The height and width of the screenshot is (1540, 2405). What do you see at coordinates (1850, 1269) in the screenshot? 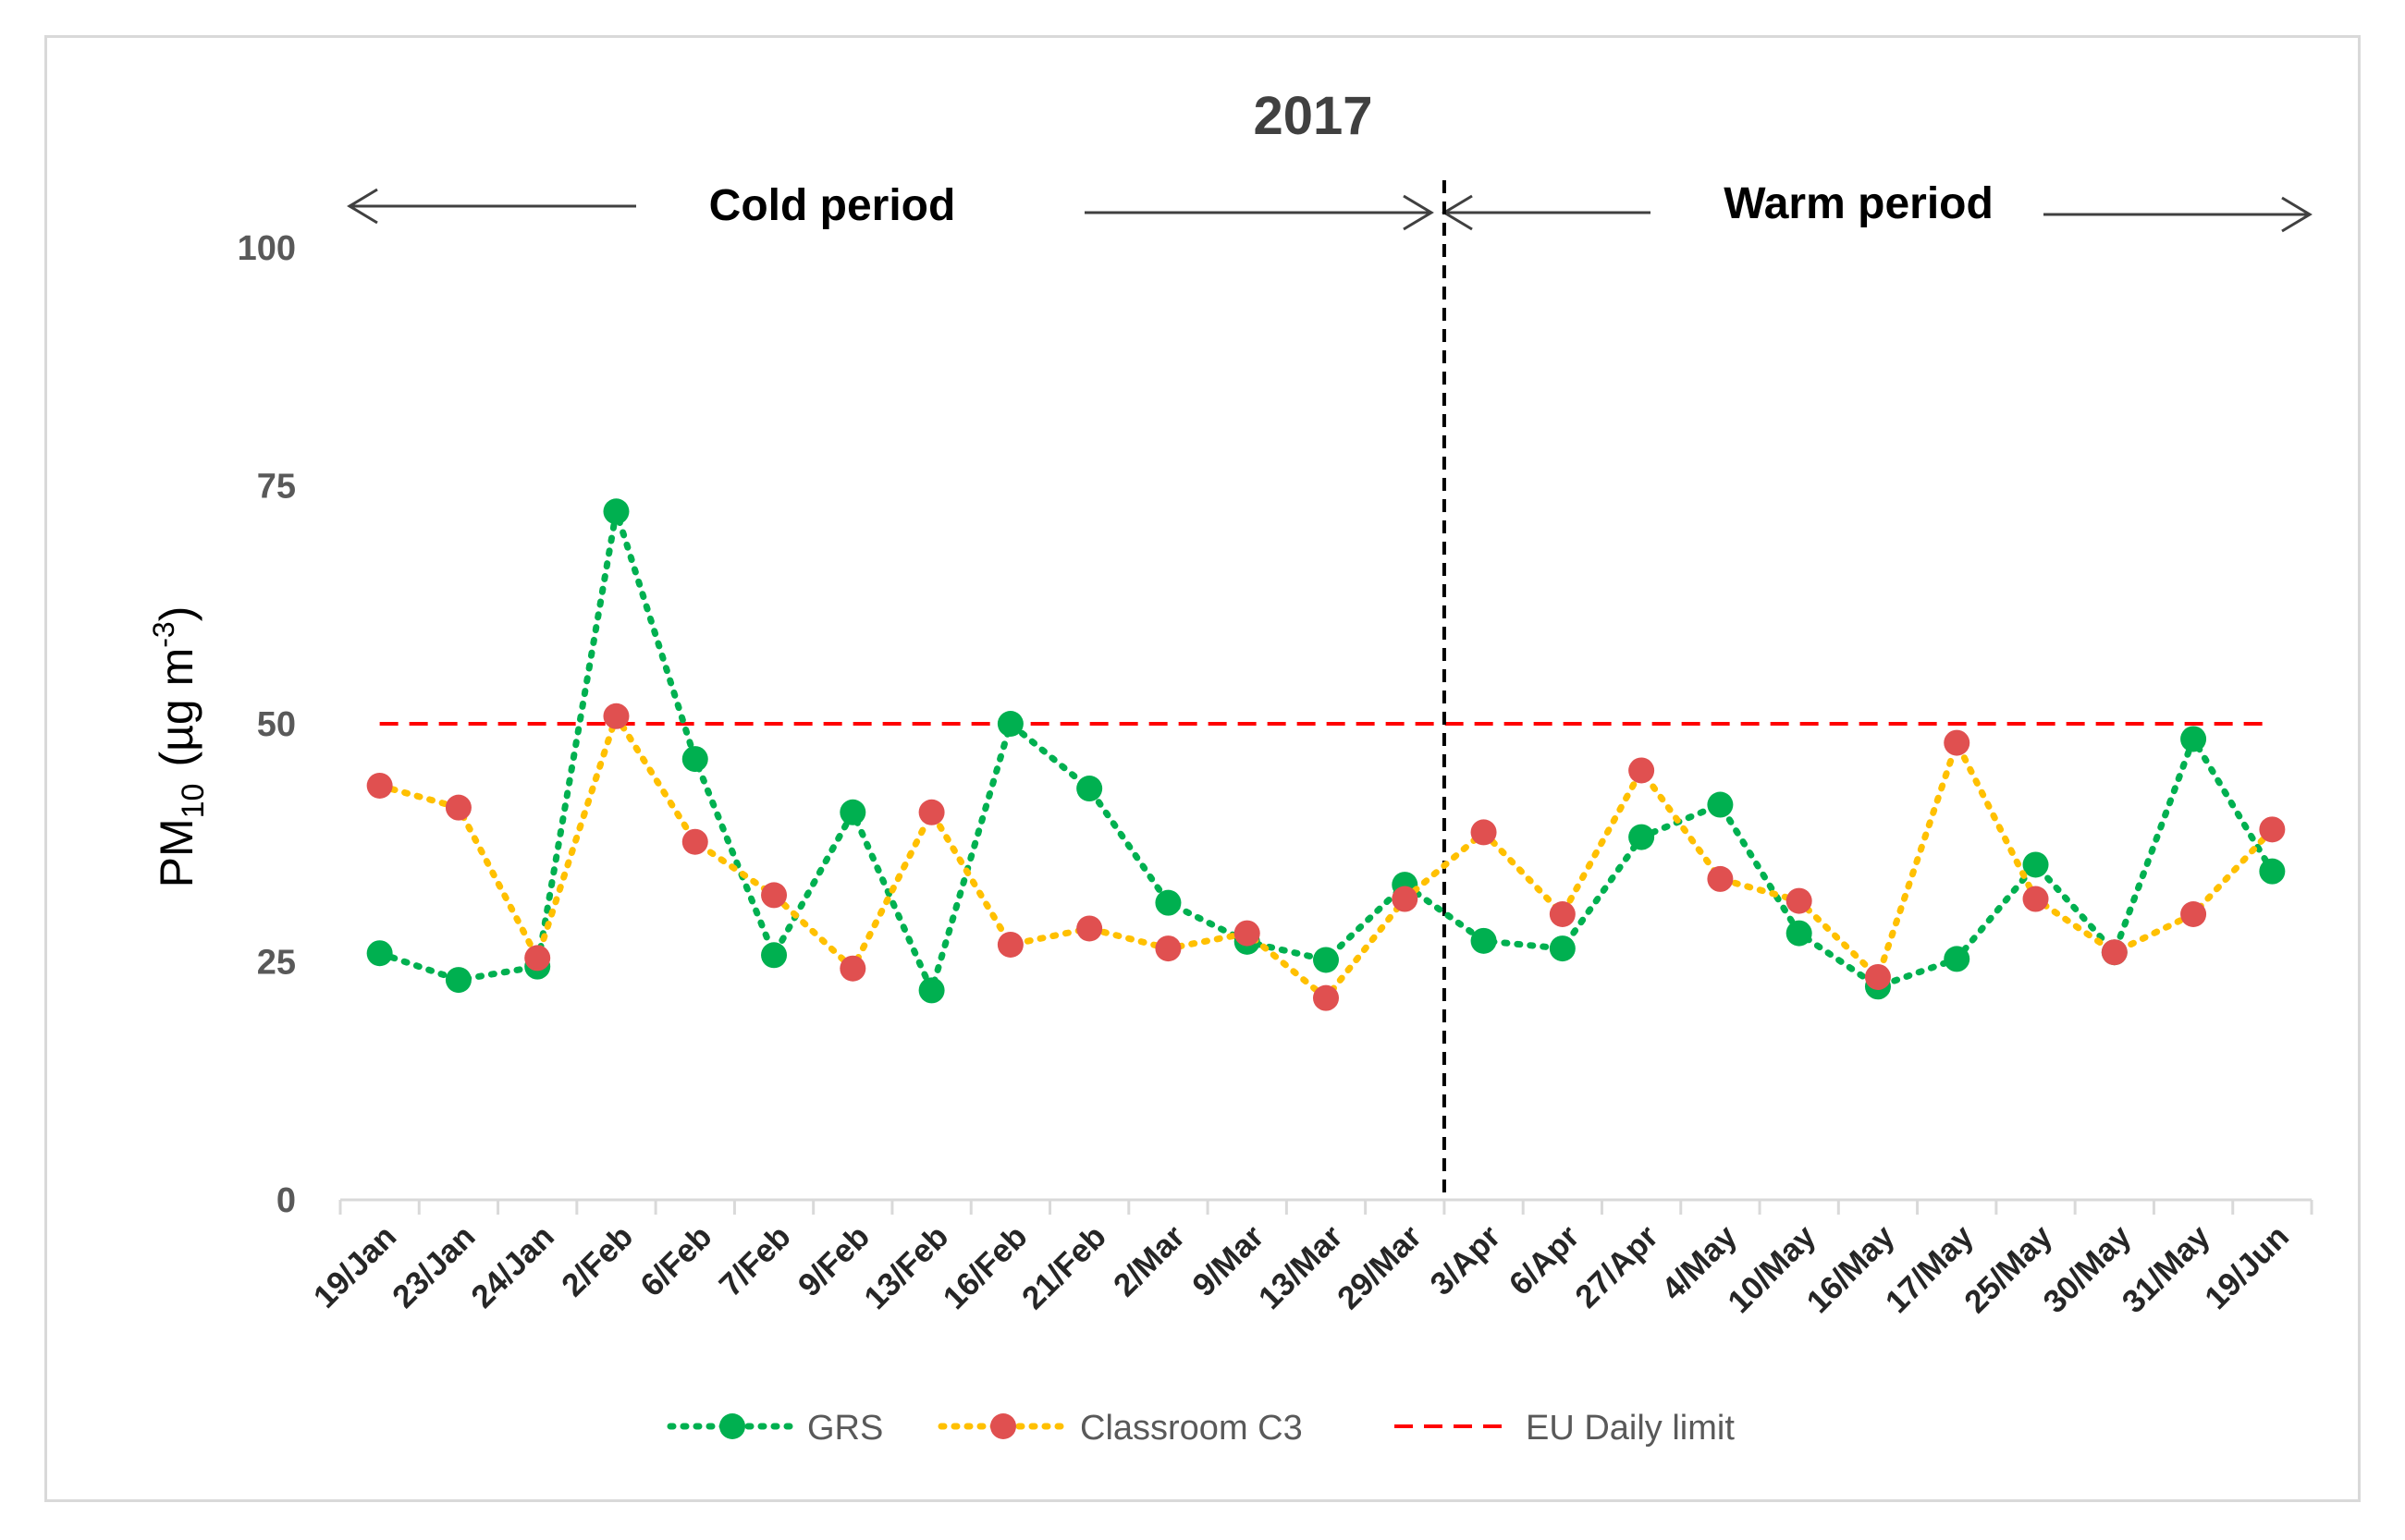
I see `x-tick-label: 16/May` at bounding box center [1850, 1269].